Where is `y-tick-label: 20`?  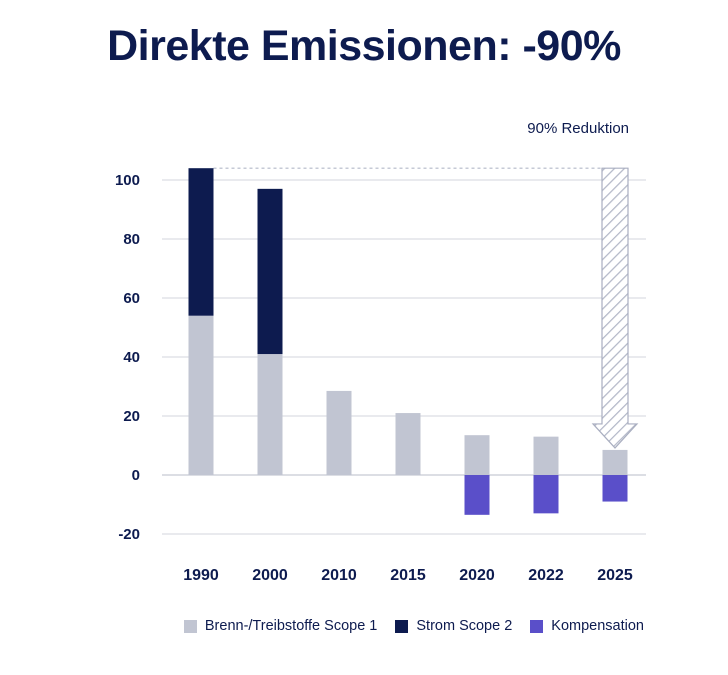
y-tick-label: 20 is located at coordinates (131, 416).